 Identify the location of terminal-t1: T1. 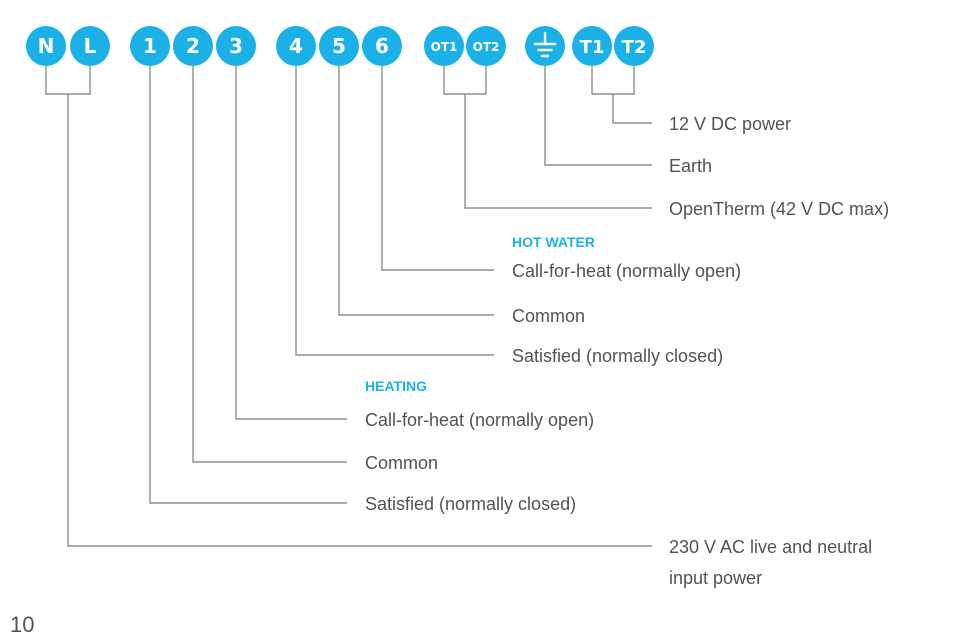
(592, 46).